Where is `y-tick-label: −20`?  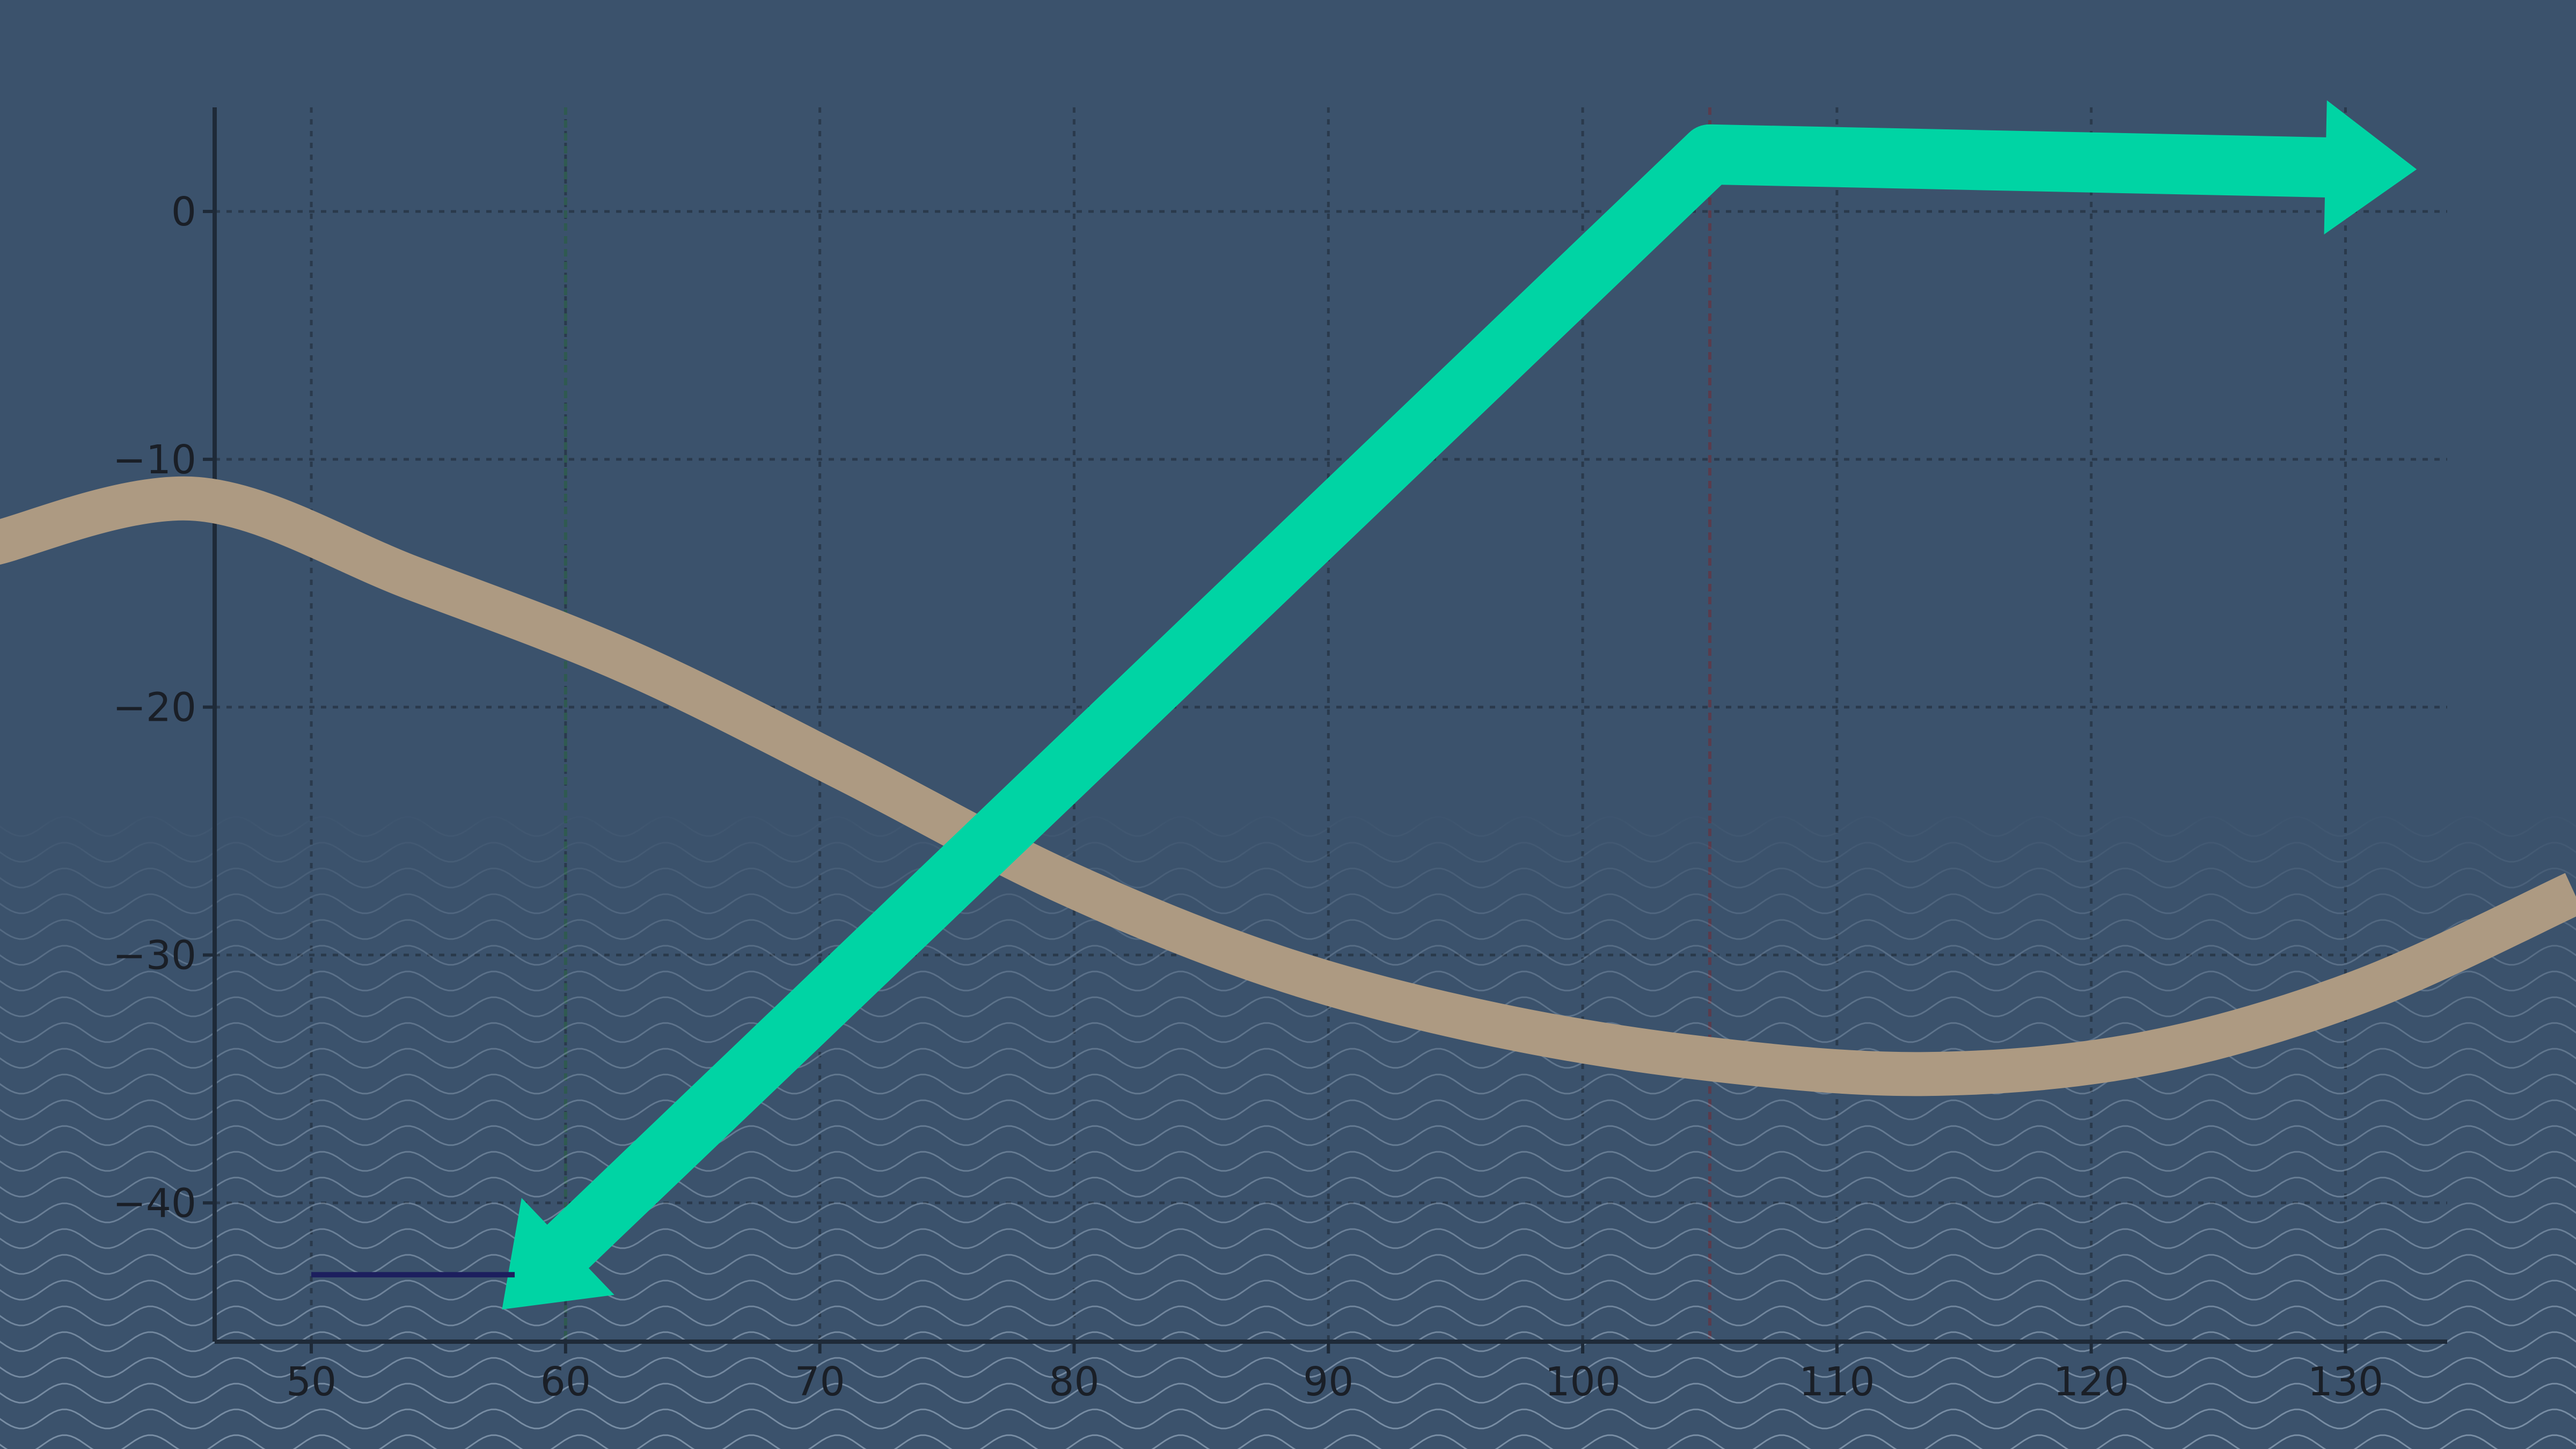
y-tick-label: −20 is located at coordinates (154, 708).